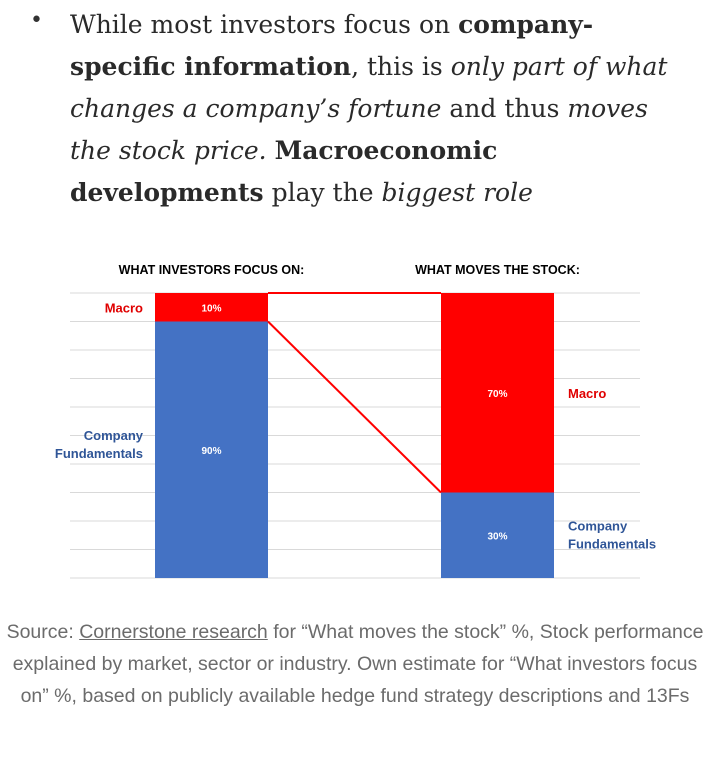 The height and width of the screenshot is (759, 710). Describe the element at coordinates (99, 444) in the screenshot. I see `left-label-company: Company Fundamentals` at that location.